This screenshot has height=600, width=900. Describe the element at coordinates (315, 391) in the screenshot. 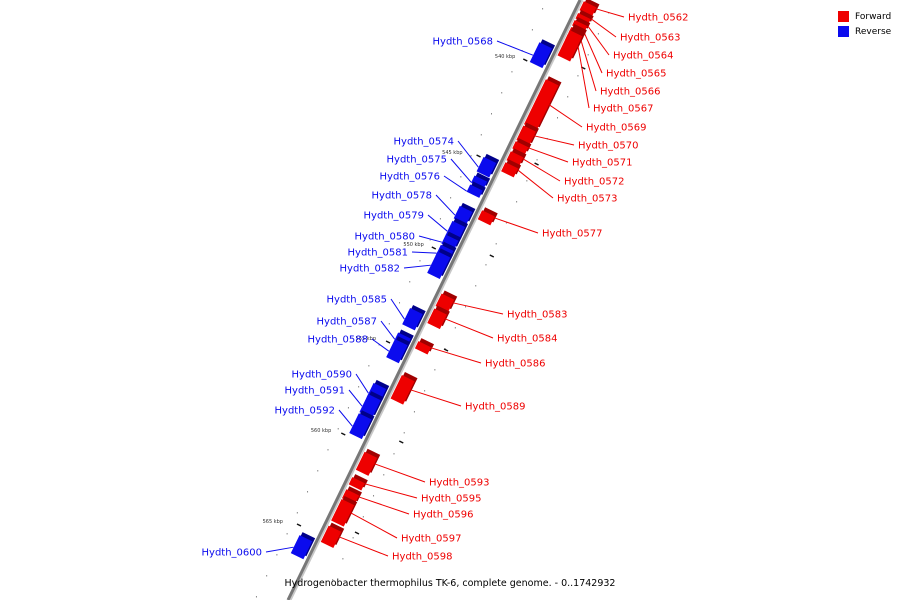

I see `gene-label: Hydth_0591` at that location.